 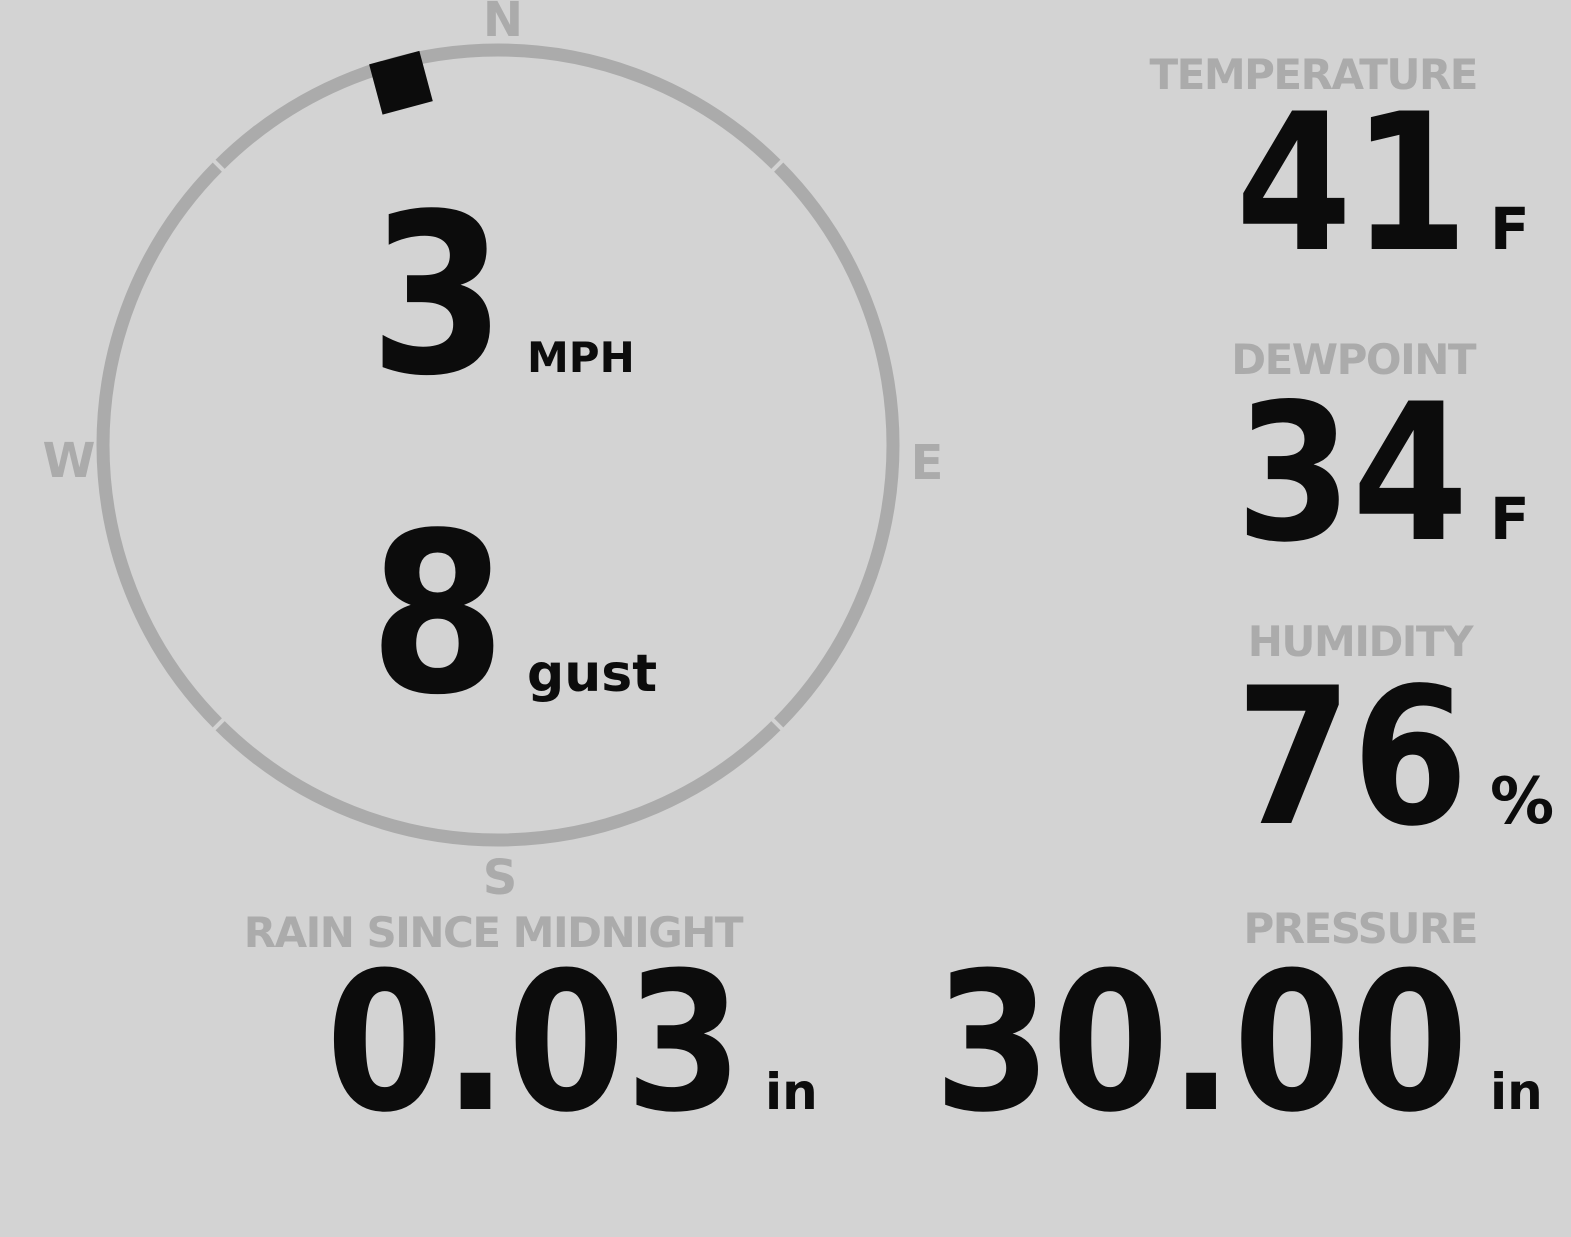 I want to click on wind-speed-value: 3, so click(x=437, y=296).